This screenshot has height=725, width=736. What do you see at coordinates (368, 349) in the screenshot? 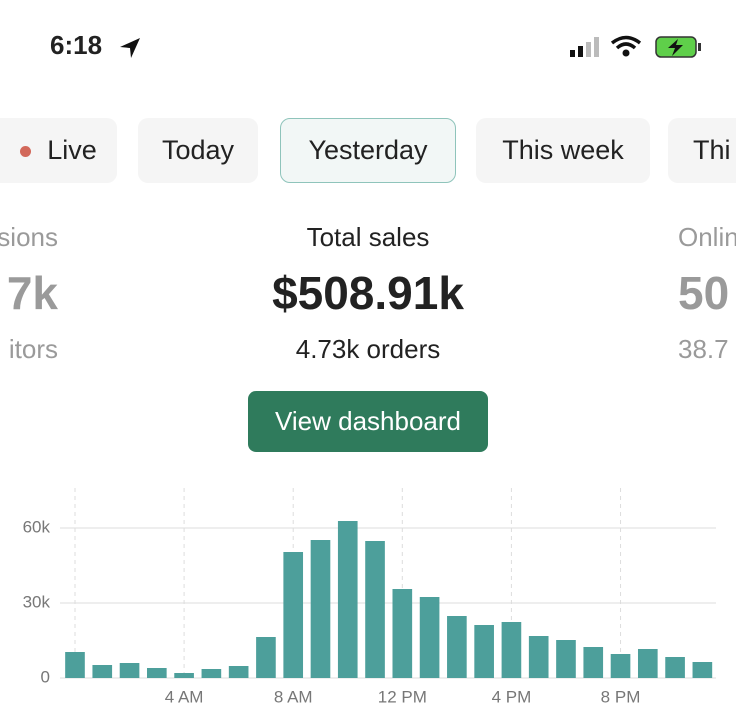
I see `metric-sub: 4.73k orders` at bounding box center [368, 349].